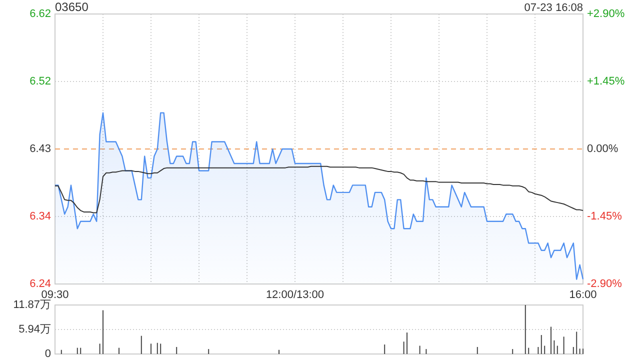  What do you see at coordinates (604, 216) in the screenshot?
I see `y2-tick-label: -1.45%` at bounding box center [604, 216].